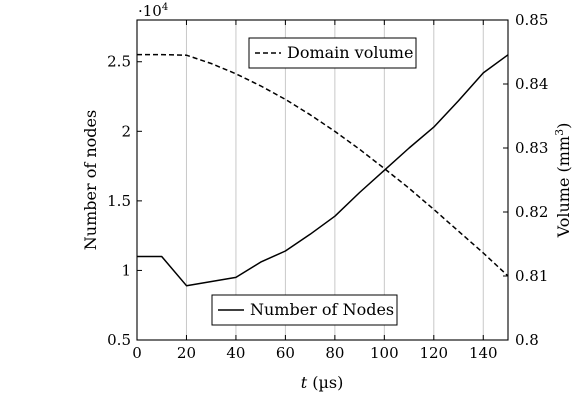  What do you see at coordinates (334, 353) in the screenshot?
I see `x-tick-label: 80` at bounding box center [334, 353].